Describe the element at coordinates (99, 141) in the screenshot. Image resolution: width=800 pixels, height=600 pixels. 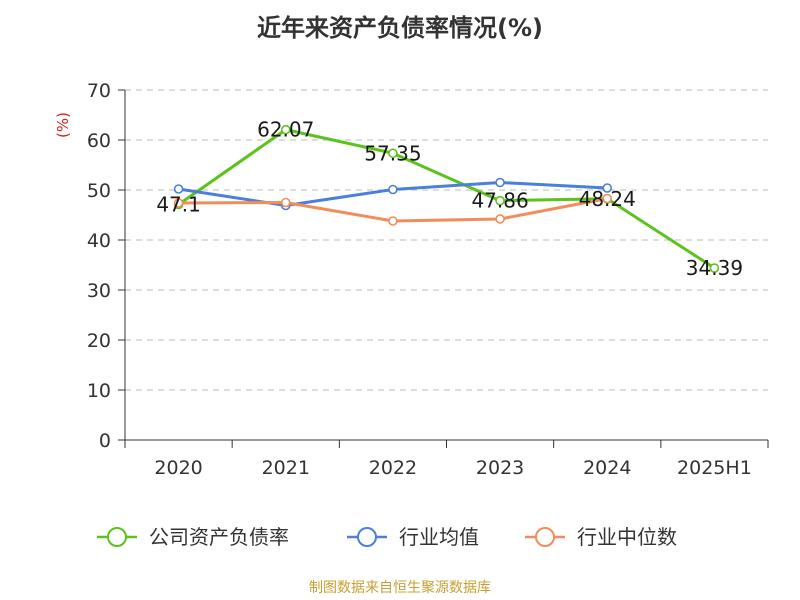
I see `y-tick-label: 60` at that location.